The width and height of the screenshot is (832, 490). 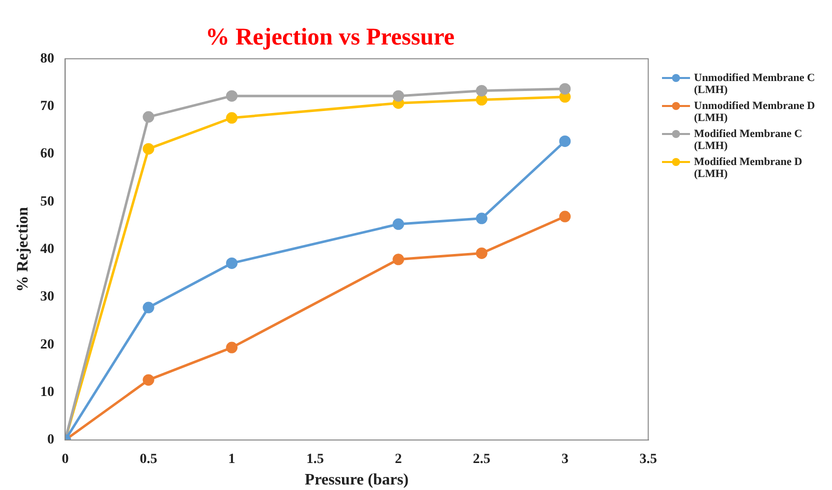 What do you see at coordinates (356, 480) in the screenshot?
I see `x-axis-title: Pressure (bars)` at bounding box center [356, 480].